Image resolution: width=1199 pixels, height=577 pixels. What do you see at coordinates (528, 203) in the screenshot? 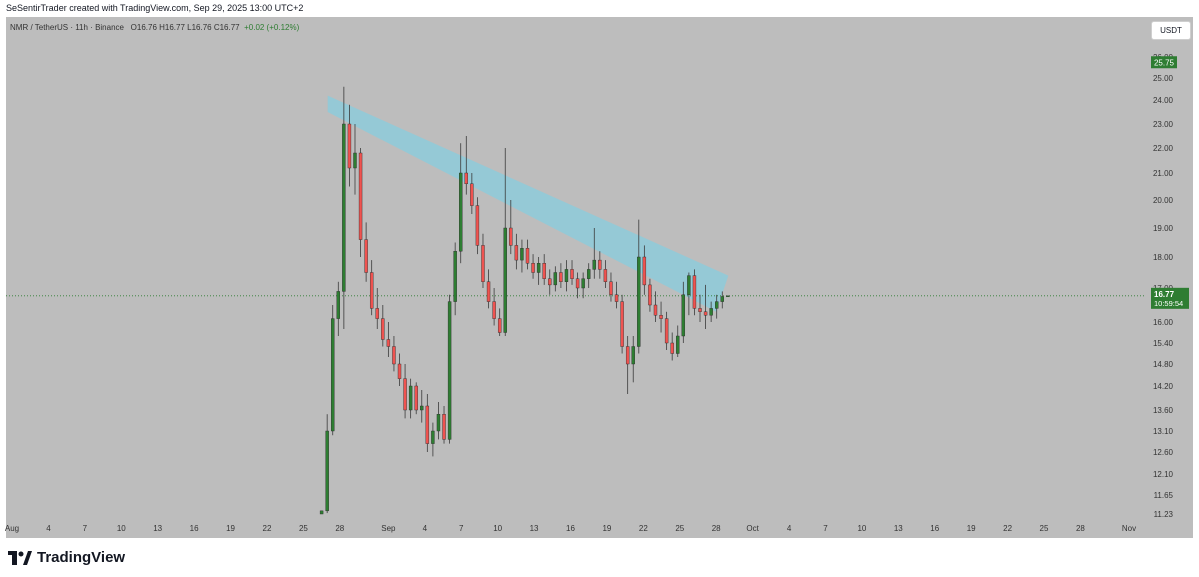
I see `descending-channel` at bounding box center [528, 203].